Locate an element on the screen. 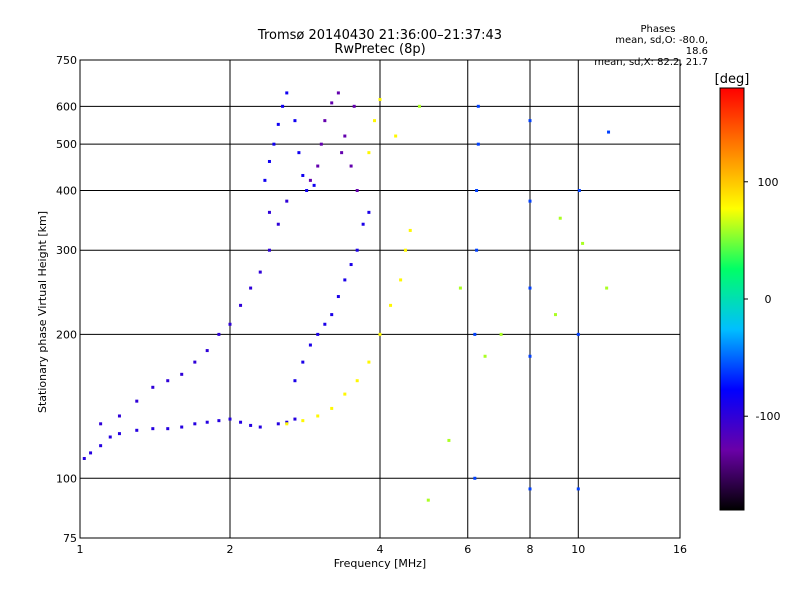  x-tick-label: 6 is located at coordinates (467, 549).